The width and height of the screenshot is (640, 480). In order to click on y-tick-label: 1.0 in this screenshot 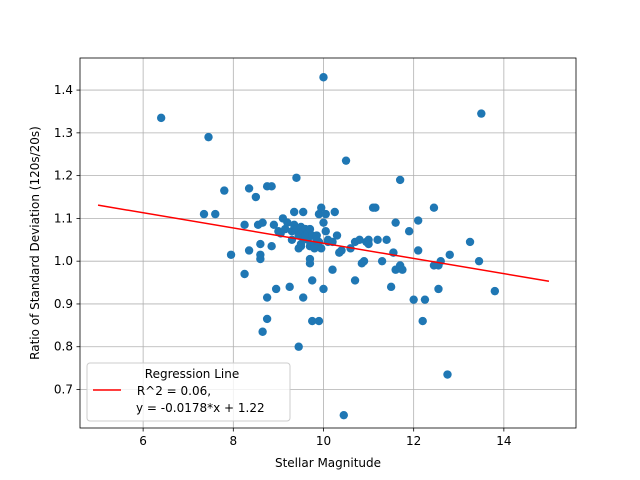, I will do `click(63, 261)`.